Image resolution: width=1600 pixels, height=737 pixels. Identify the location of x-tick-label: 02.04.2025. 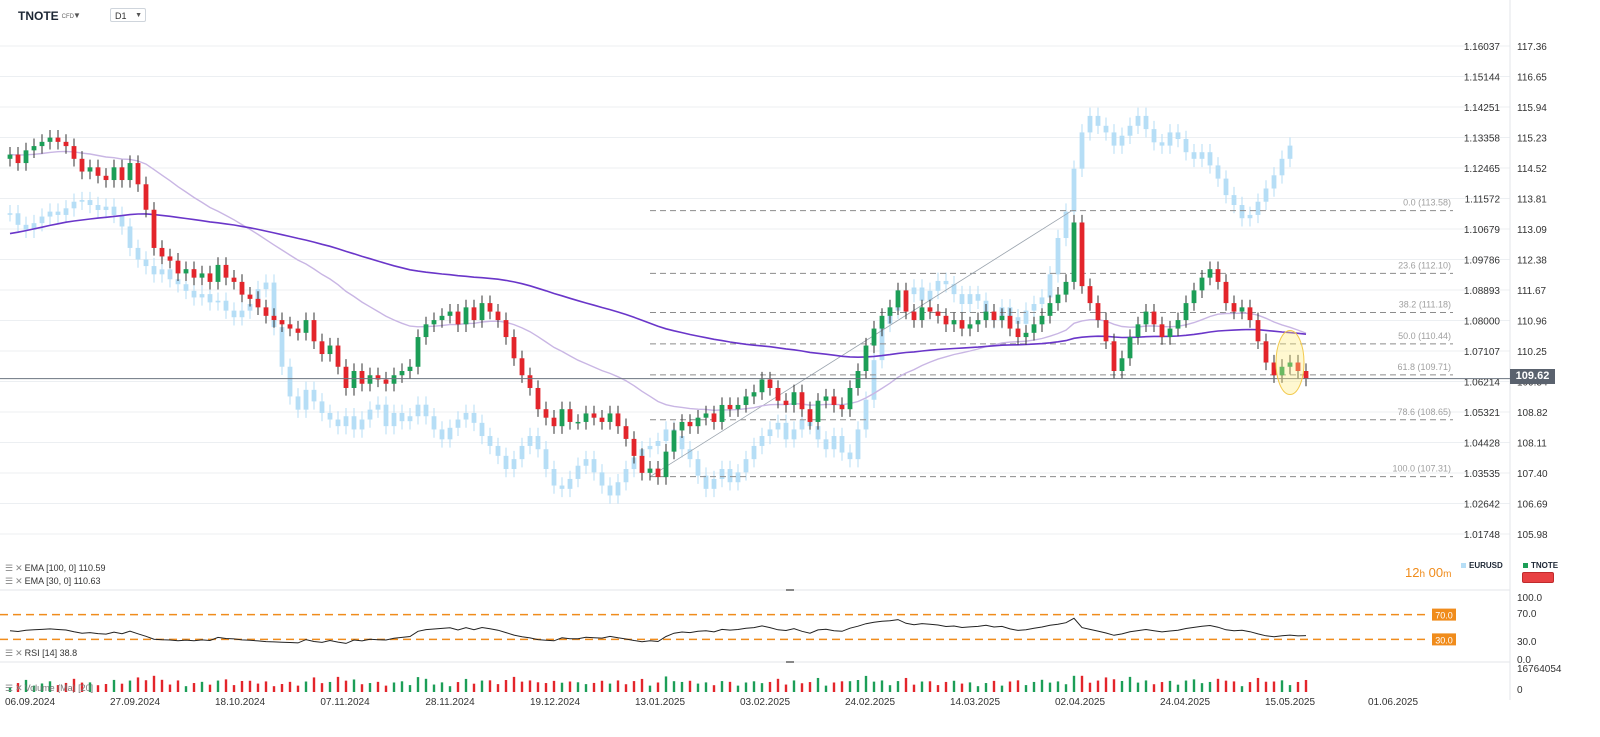
(1080, 702).